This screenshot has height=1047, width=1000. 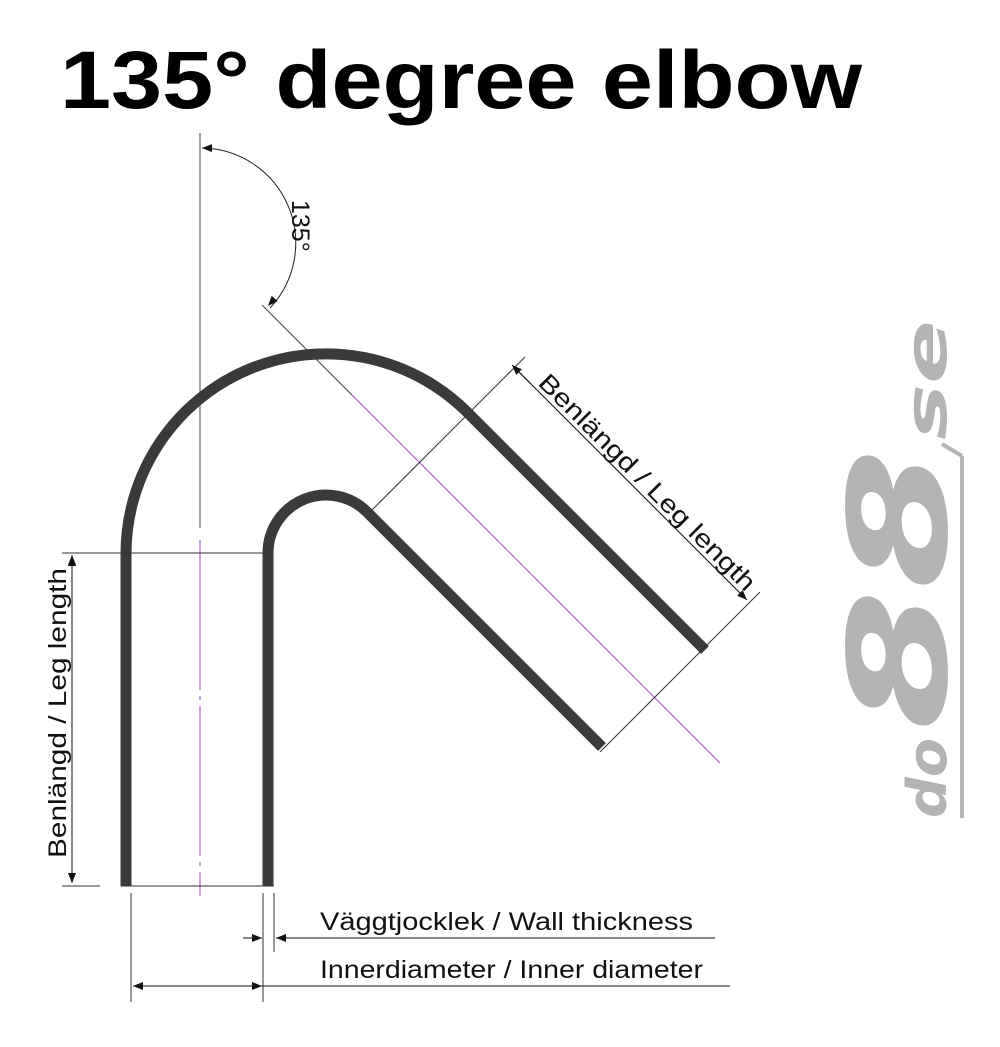 I want to click on angle-label: 135°, so click(x=300, y=226).